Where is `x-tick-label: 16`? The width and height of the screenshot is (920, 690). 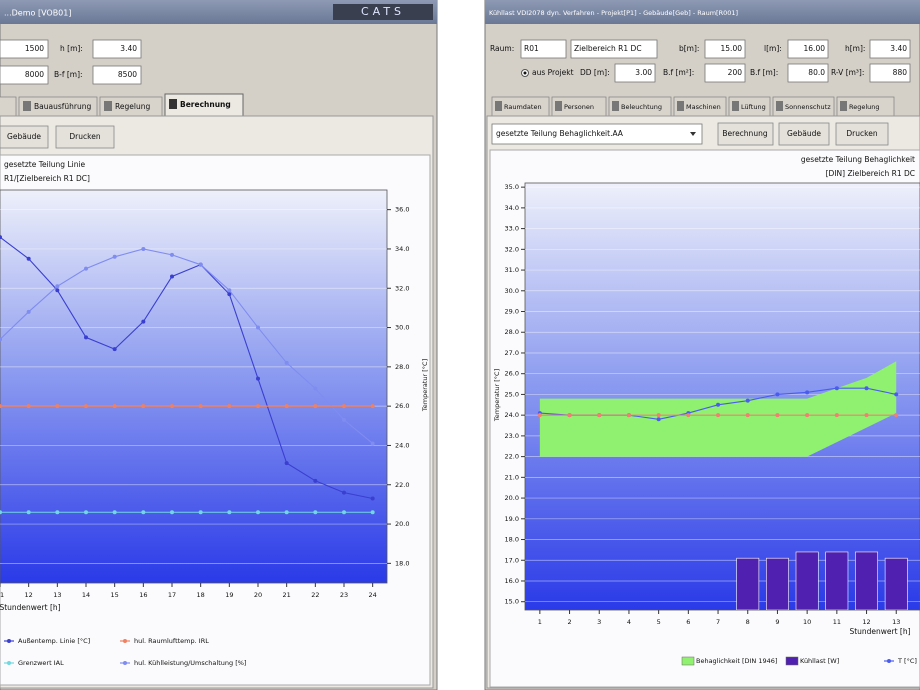
x-tick-label: 16 is located at coordinates (143, 595).